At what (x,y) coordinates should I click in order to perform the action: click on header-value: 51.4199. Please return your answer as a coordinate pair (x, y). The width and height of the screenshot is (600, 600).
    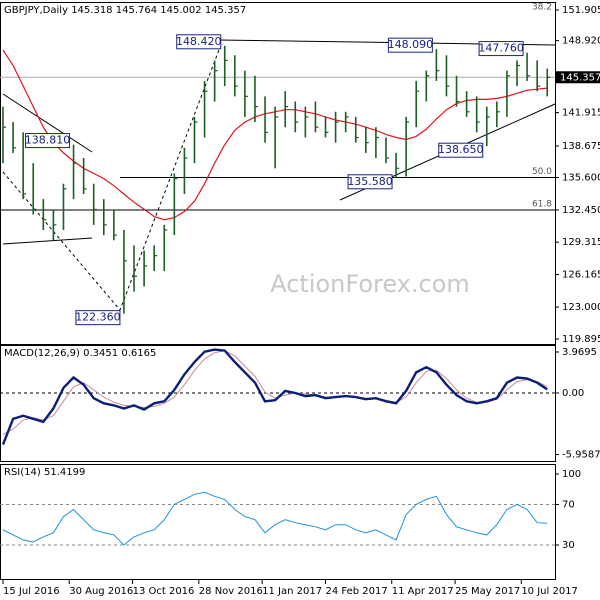
    Looking at the image, I should click on (64, 472).